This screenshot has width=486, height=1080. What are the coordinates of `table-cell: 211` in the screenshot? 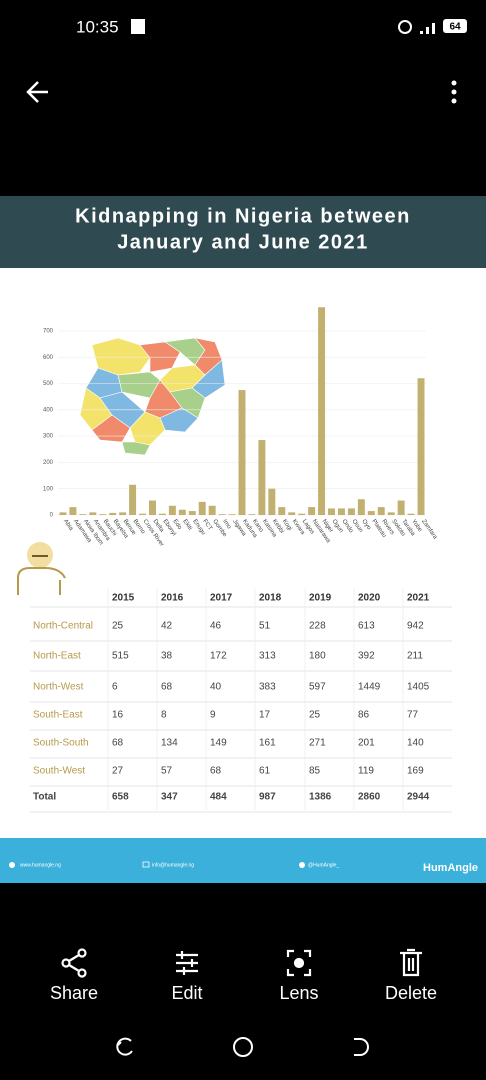 It's located at (415, 656).